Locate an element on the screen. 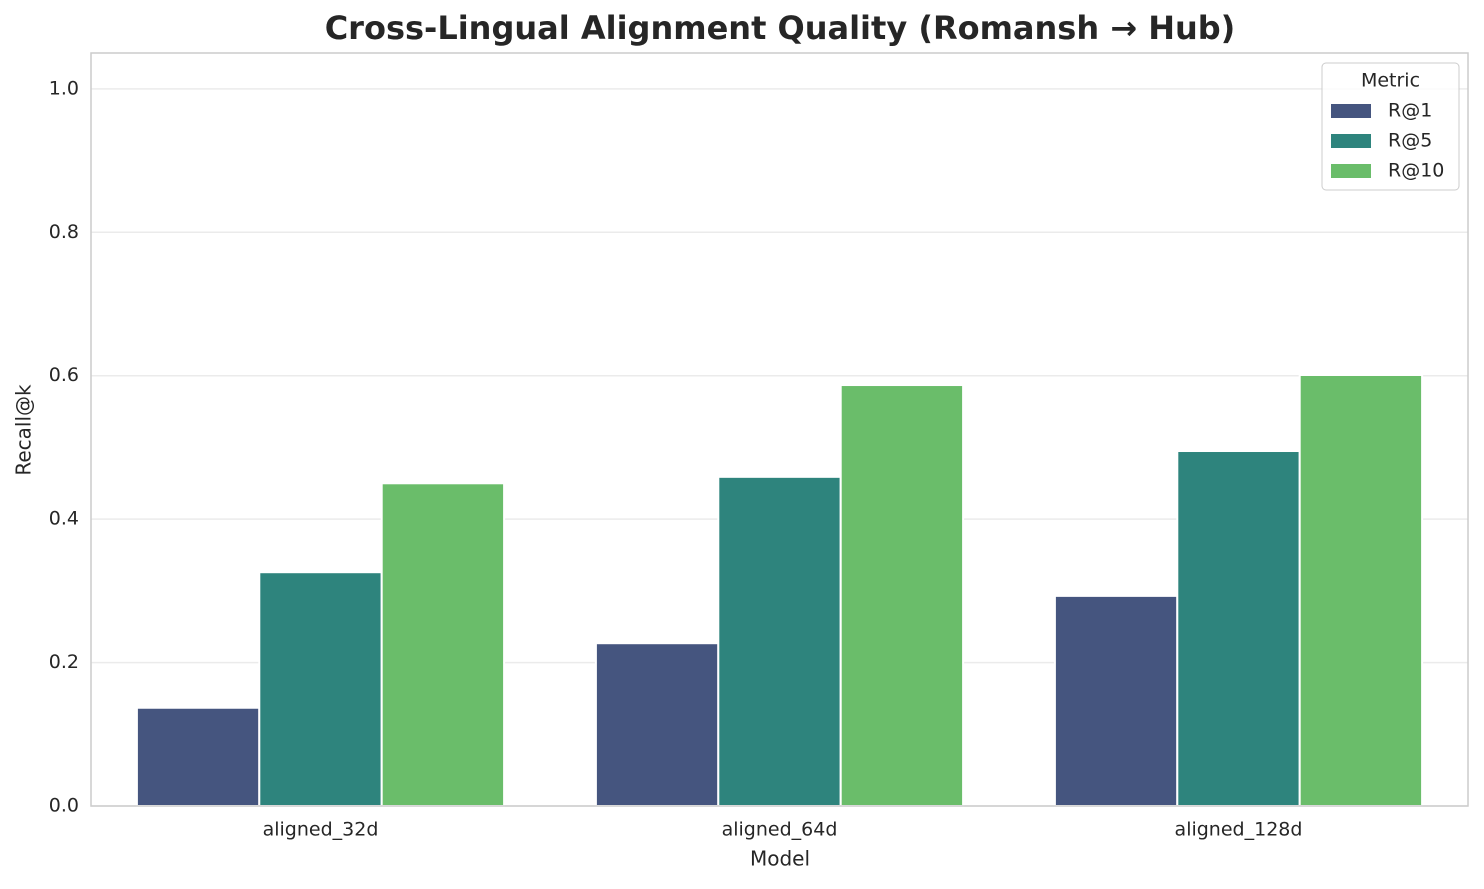  y-tick-label: 0.8 is located at coordinates (64, 232).